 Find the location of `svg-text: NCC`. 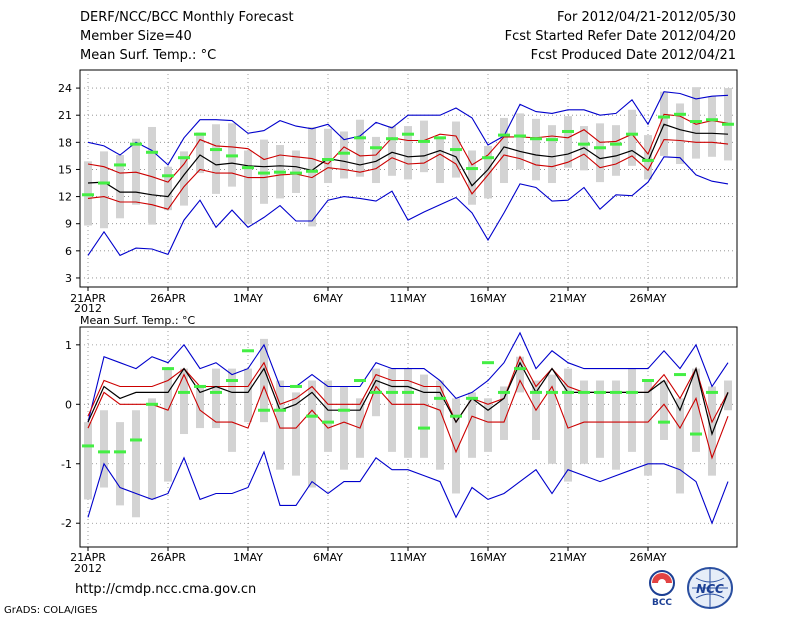

svg-text: NCC is located at coordinates (710, 589).